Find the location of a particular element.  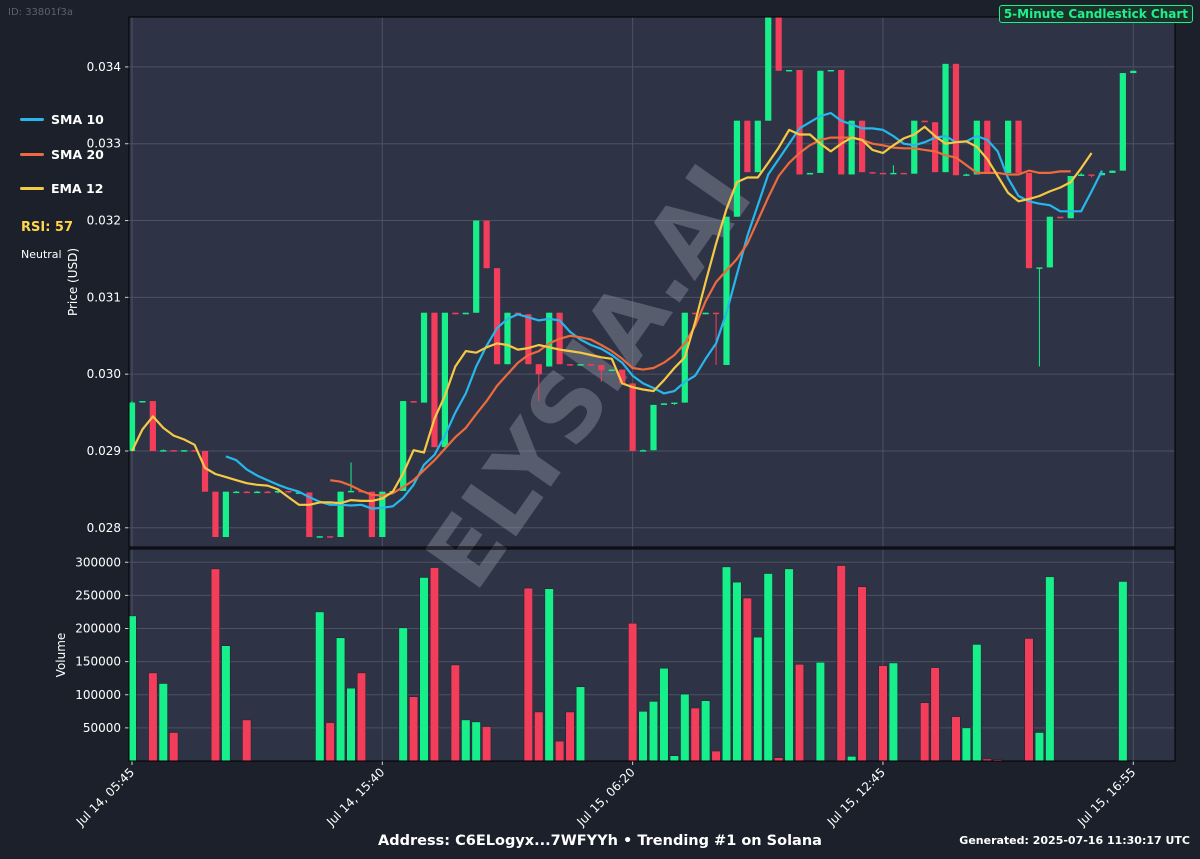

legend-item-ema12: EMA 12 is located at coordinates (61, 188).